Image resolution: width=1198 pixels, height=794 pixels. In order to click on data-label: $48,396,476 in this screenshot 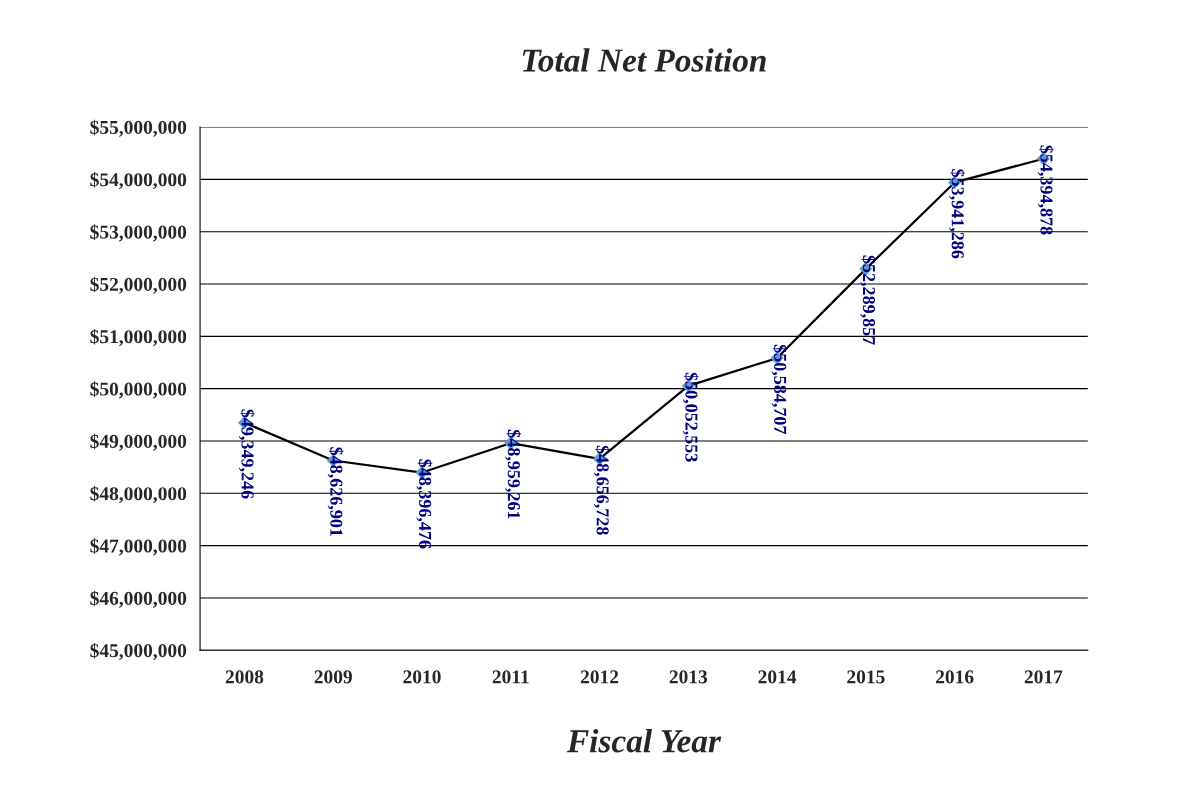, I will do `click(424, 504)`.